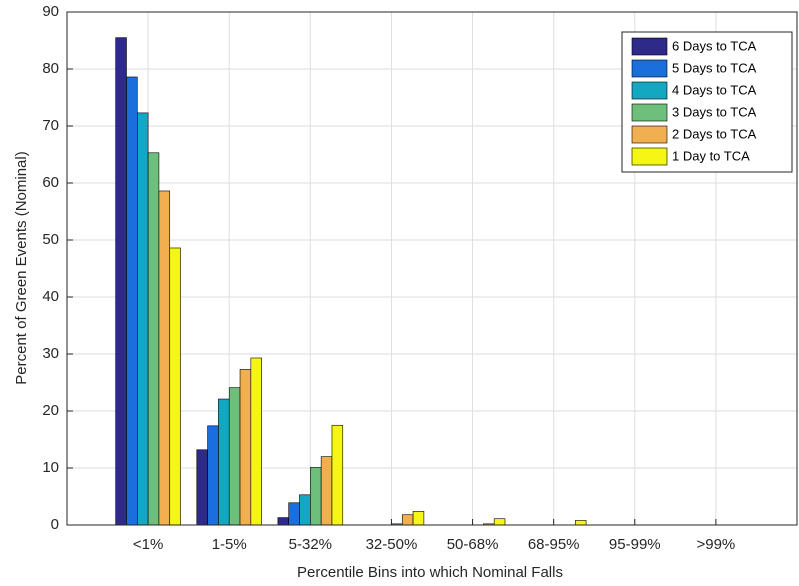  Describe the element at coordinates (50, 467) in the screenshot. I see `y-tick-label: 10` at that location.